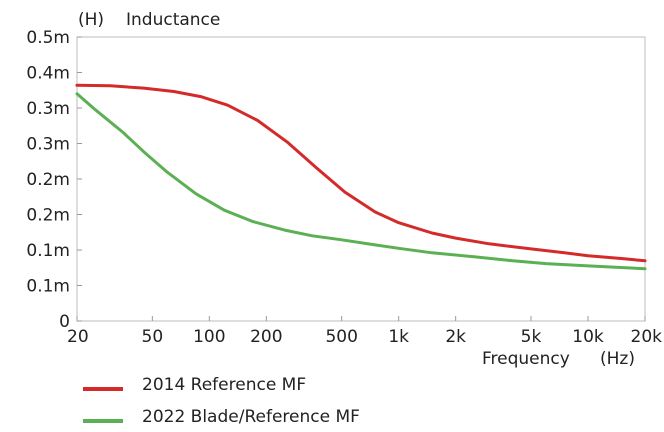 The width and height of the screenshot is (664, 432). Describe the element at coordinates (531, 337) in the screenshot. I see `x-tick-label: 5k` at that location.